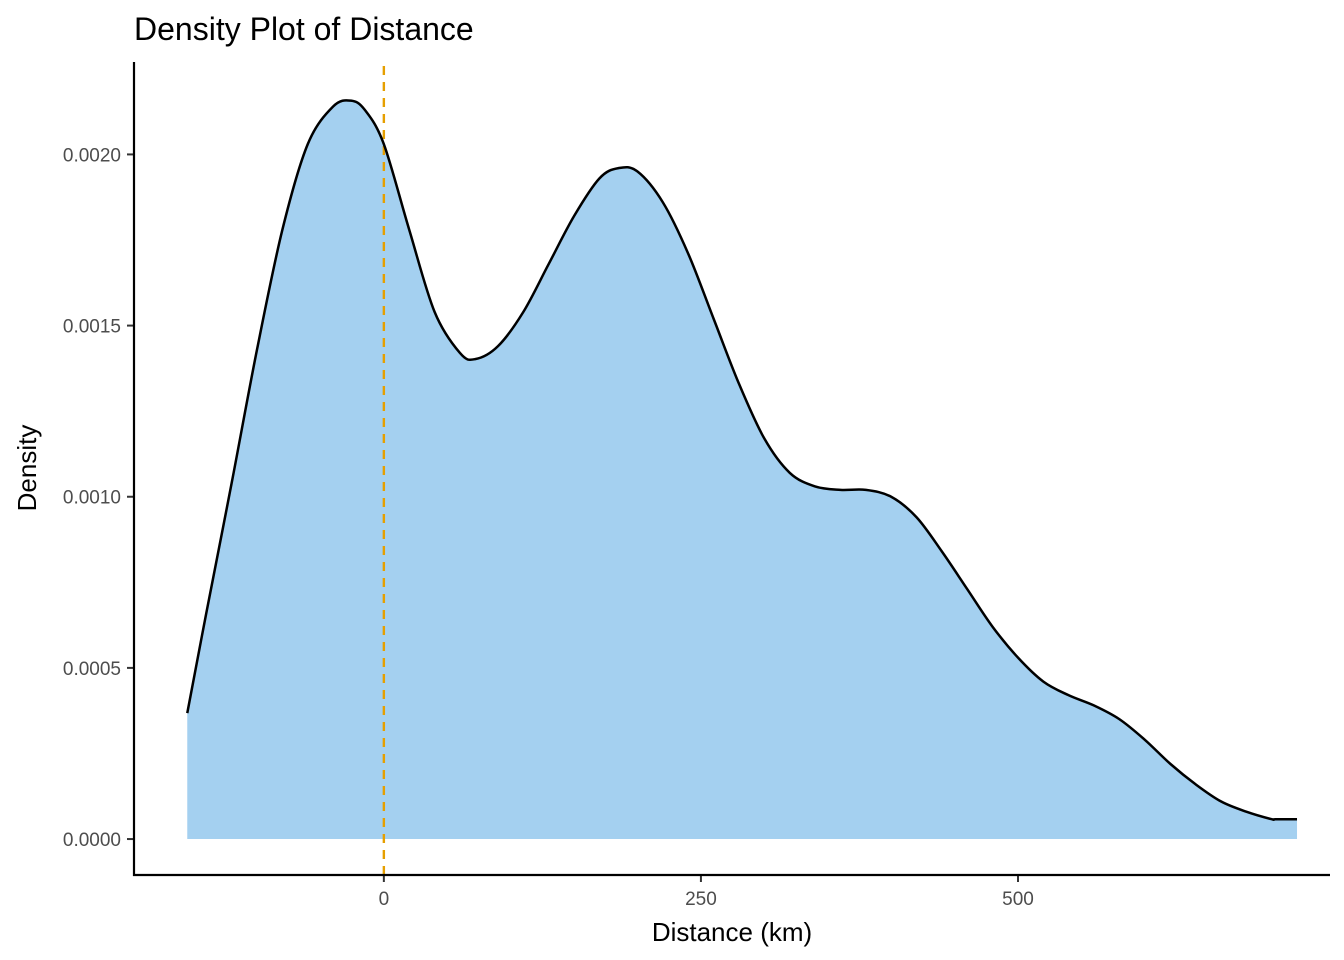 This screenshot has width=1344, height=960. I want to click on x-axis-ticks: 0 250 500, so click(706, 892).